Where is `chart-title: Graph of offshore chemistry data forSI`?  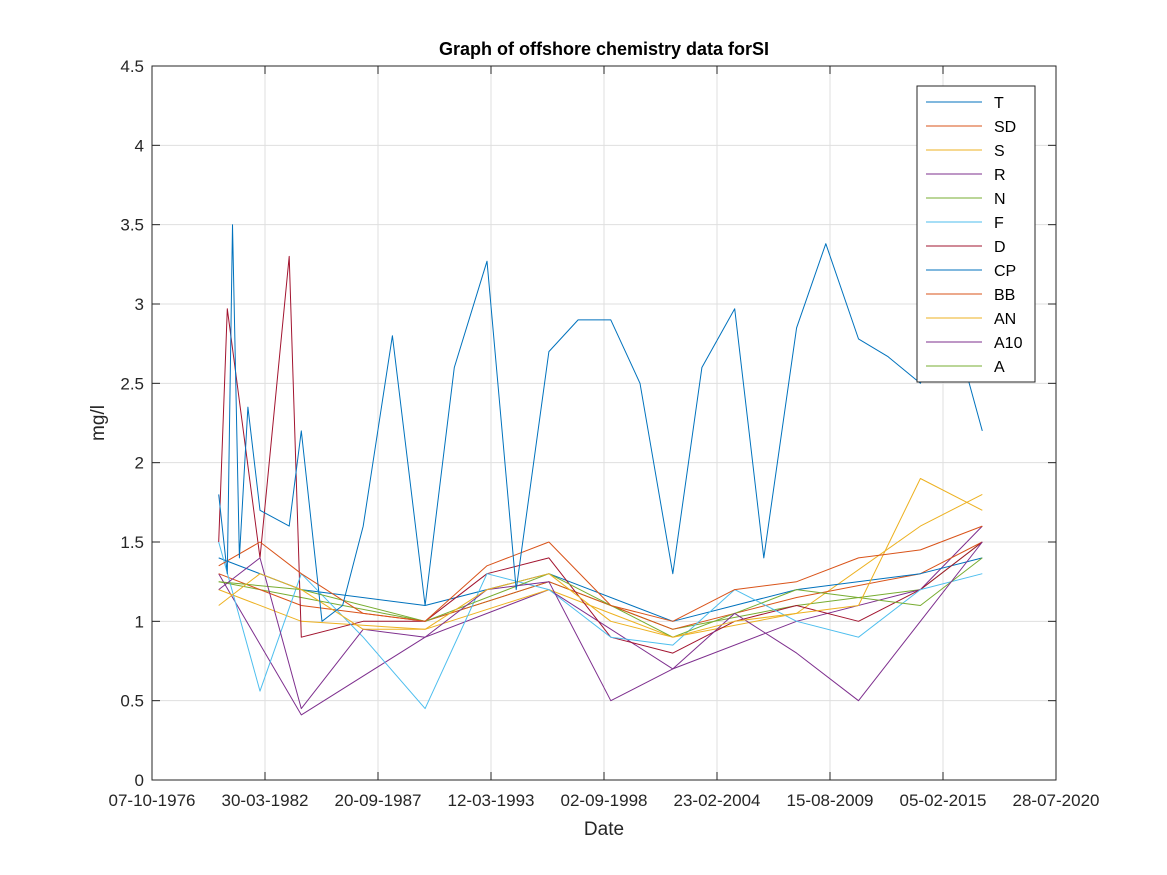
chart-title: Graph of offshore chemistry data forSI is located at coordinates (604, 49).